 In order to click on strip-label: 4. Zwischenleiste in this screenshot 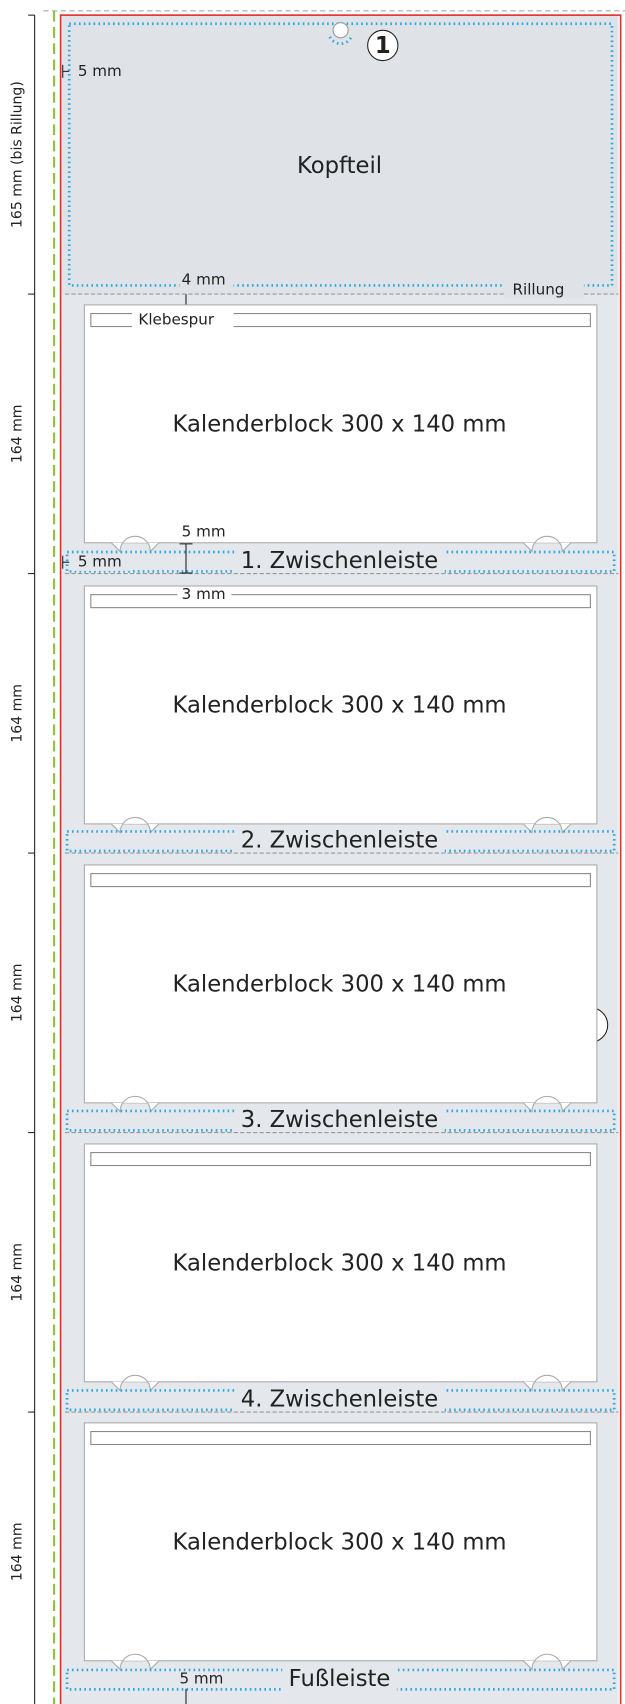, I will do `click(340, 1400)`.